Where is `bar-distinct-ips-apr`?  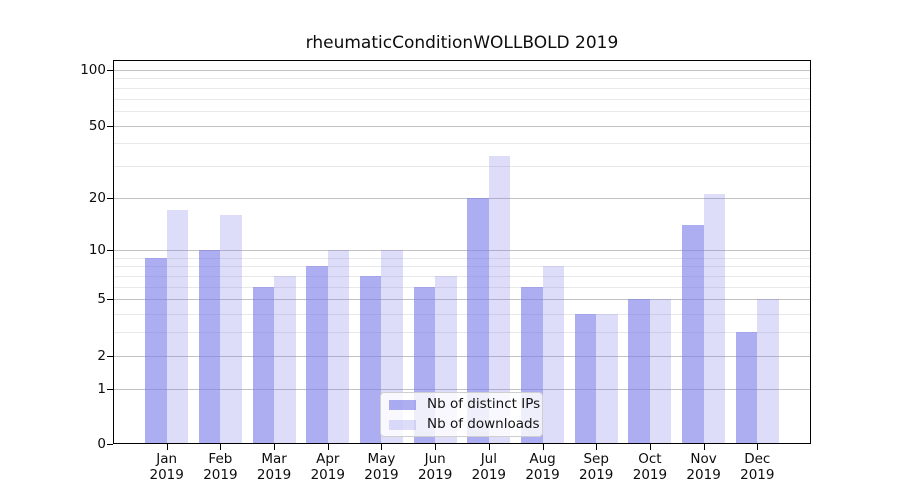
bar-distinct-ips-apr is located at coordinates (317, 355).